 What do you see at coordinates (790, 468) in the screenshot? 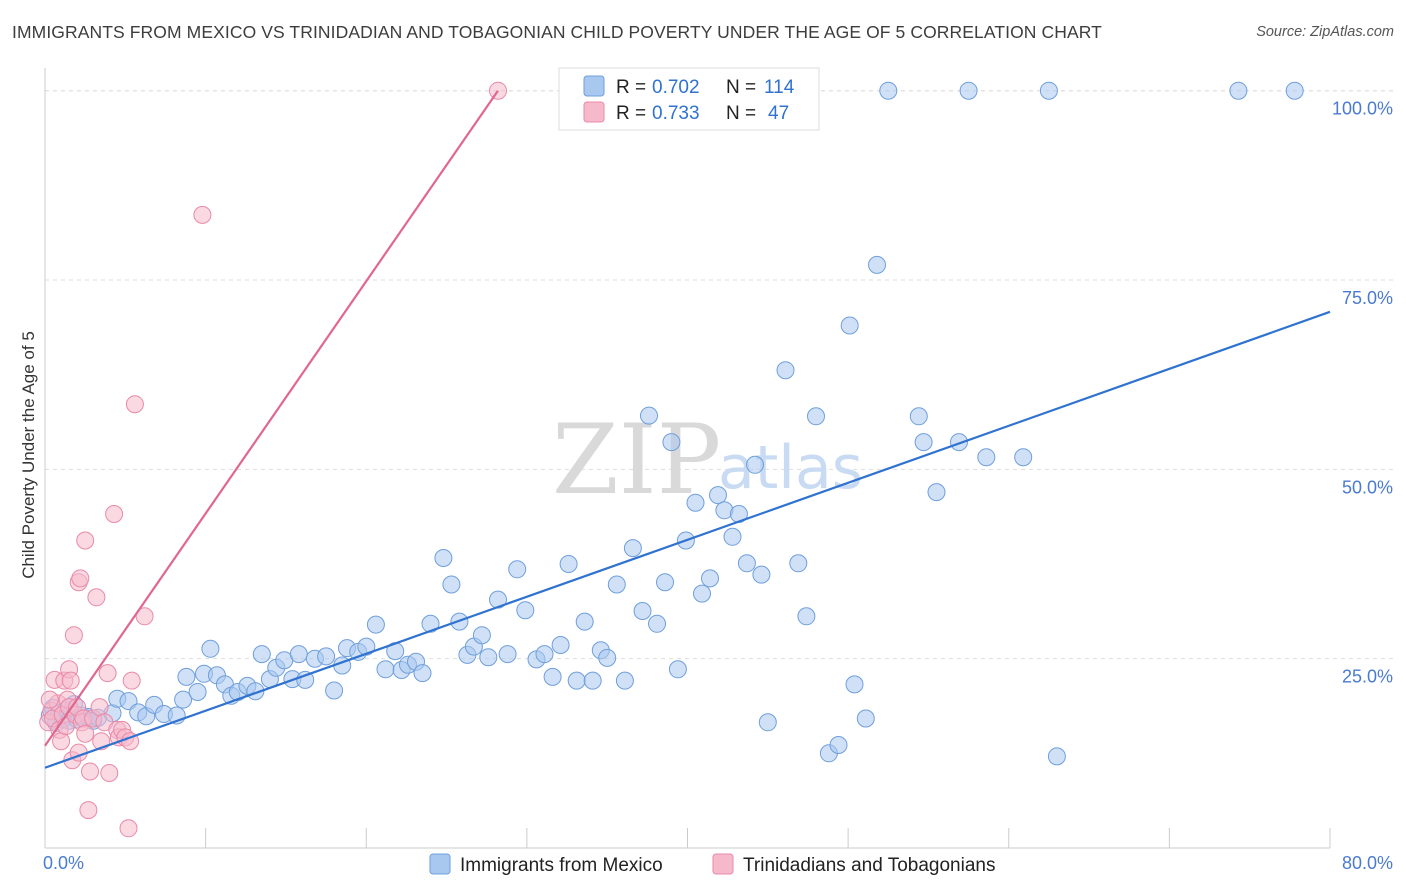
I see `watermark-atlas: atlas` at bounding box center [790, 468].